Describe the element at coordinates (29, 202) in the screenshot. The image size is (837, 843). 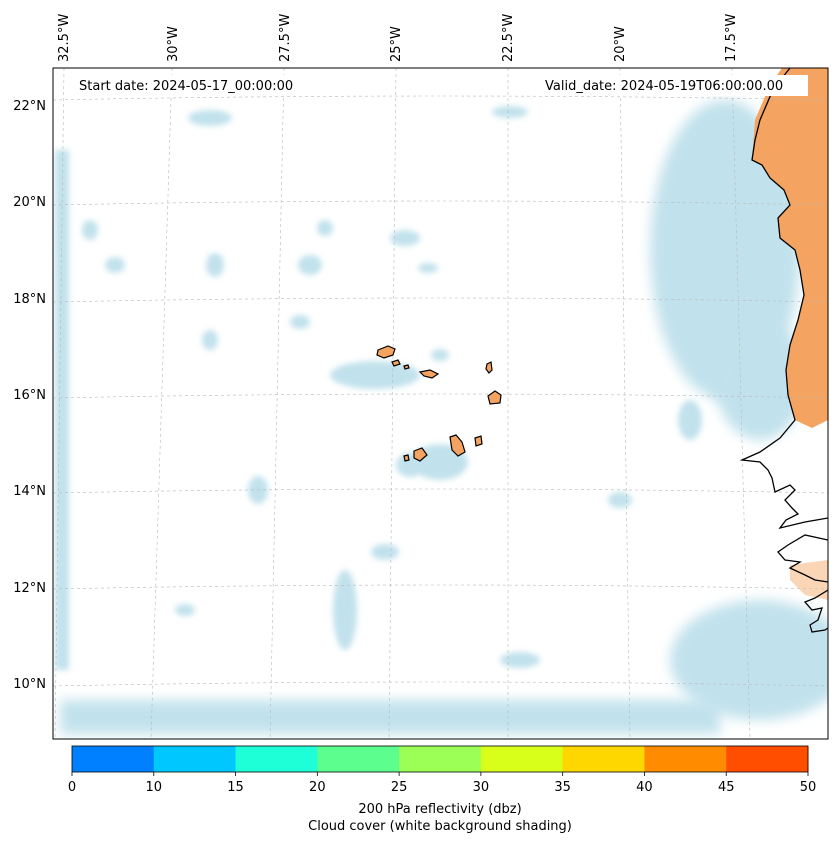
I see `lat-label: 20°N` at that location.